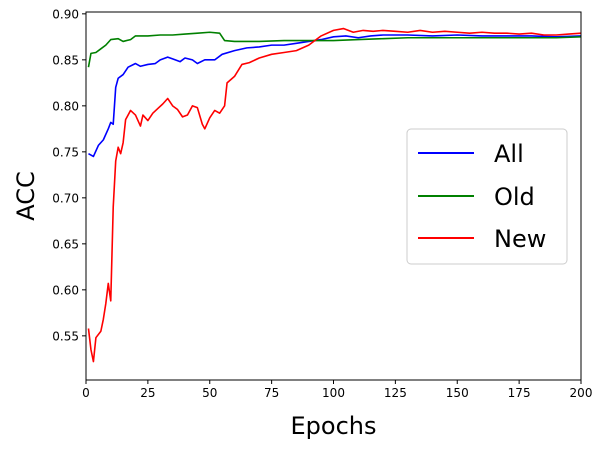 The height and width of the screenshot is (450, 604). I want to click on y-tick-label: 0.80, so click(65, 106).